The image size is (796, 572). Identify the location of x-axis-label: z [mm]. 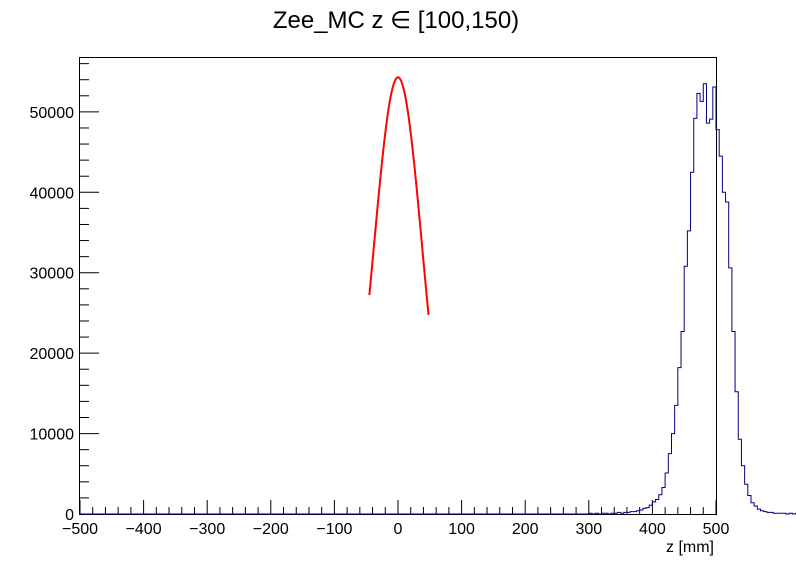
(690, 547).